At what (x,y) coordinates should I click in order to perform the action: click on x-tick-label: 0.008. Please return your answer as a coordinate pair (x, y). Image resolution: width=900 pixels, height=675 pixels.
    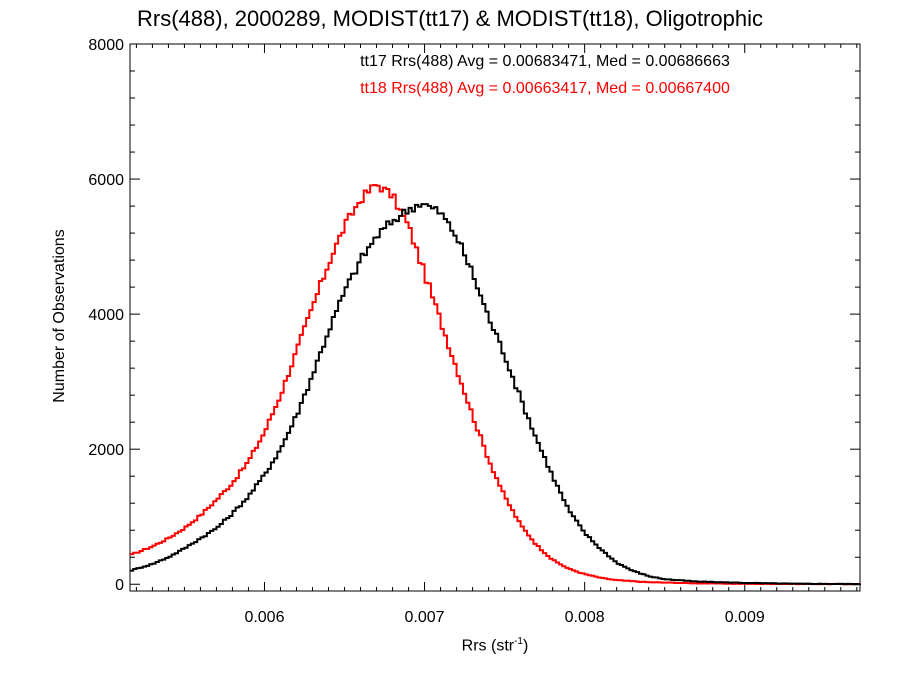
    Looking at the image, I should click on (585, 617).